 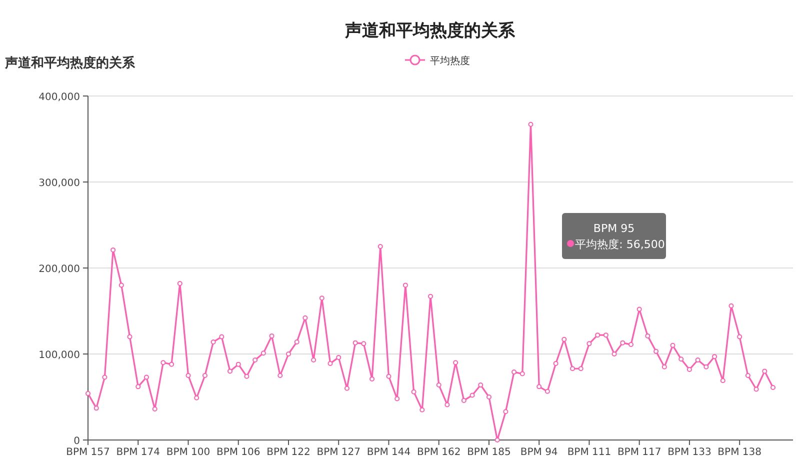 What do you see at coordinates (138, 452) in the screenshot?
I see `x-tick-label: BPM 174` at bounding box center [138, 452].